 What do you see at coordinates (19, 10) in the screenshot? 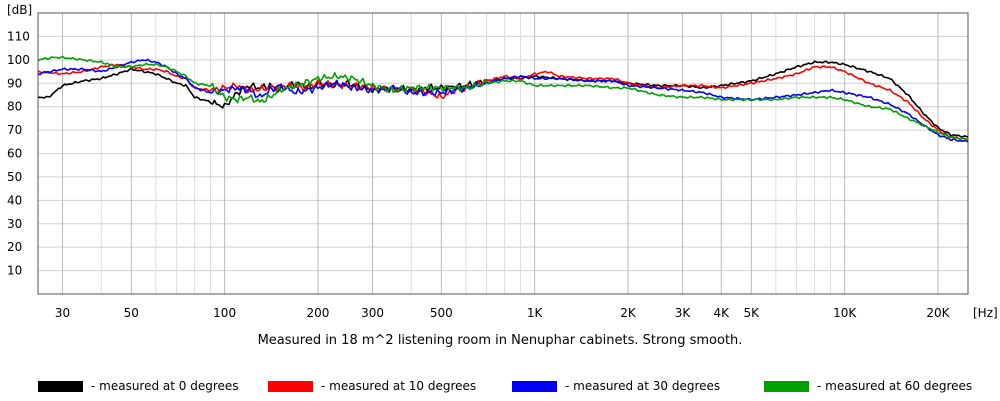
I see `y-axis-label: [dB]` at bounding box center [19, 10].